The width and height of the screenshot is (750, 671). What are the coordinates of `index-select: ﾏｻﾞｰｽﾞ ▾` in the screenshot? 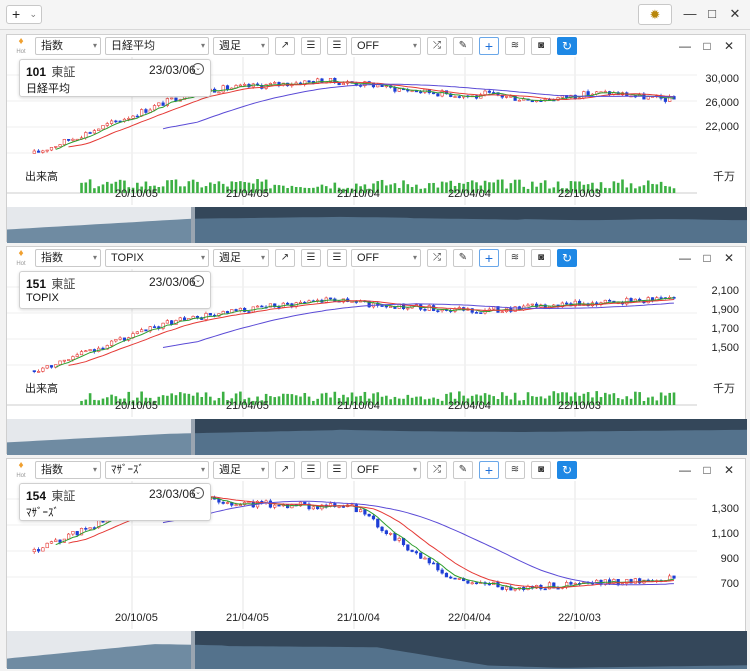 It's located at (157, 470).